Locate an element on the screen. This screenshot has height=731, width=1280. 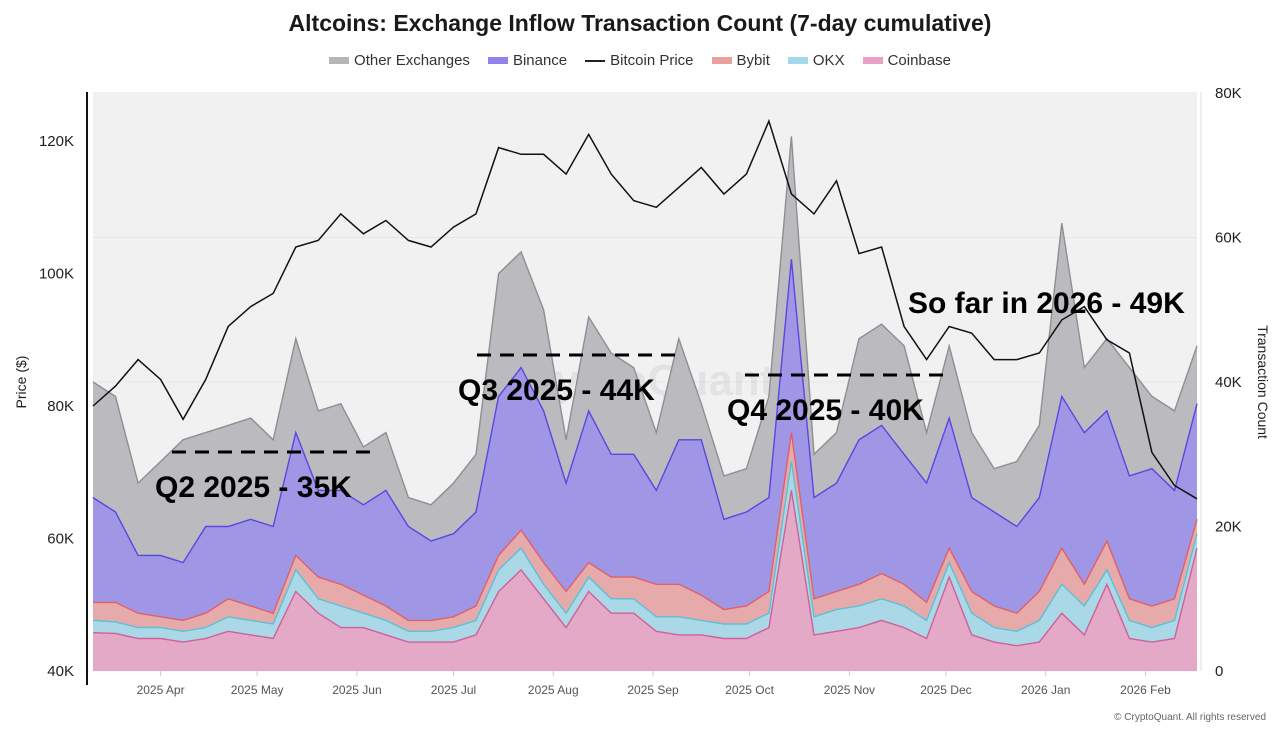
y-right-tick-label: 40K is located at coordinates (1228, 382).